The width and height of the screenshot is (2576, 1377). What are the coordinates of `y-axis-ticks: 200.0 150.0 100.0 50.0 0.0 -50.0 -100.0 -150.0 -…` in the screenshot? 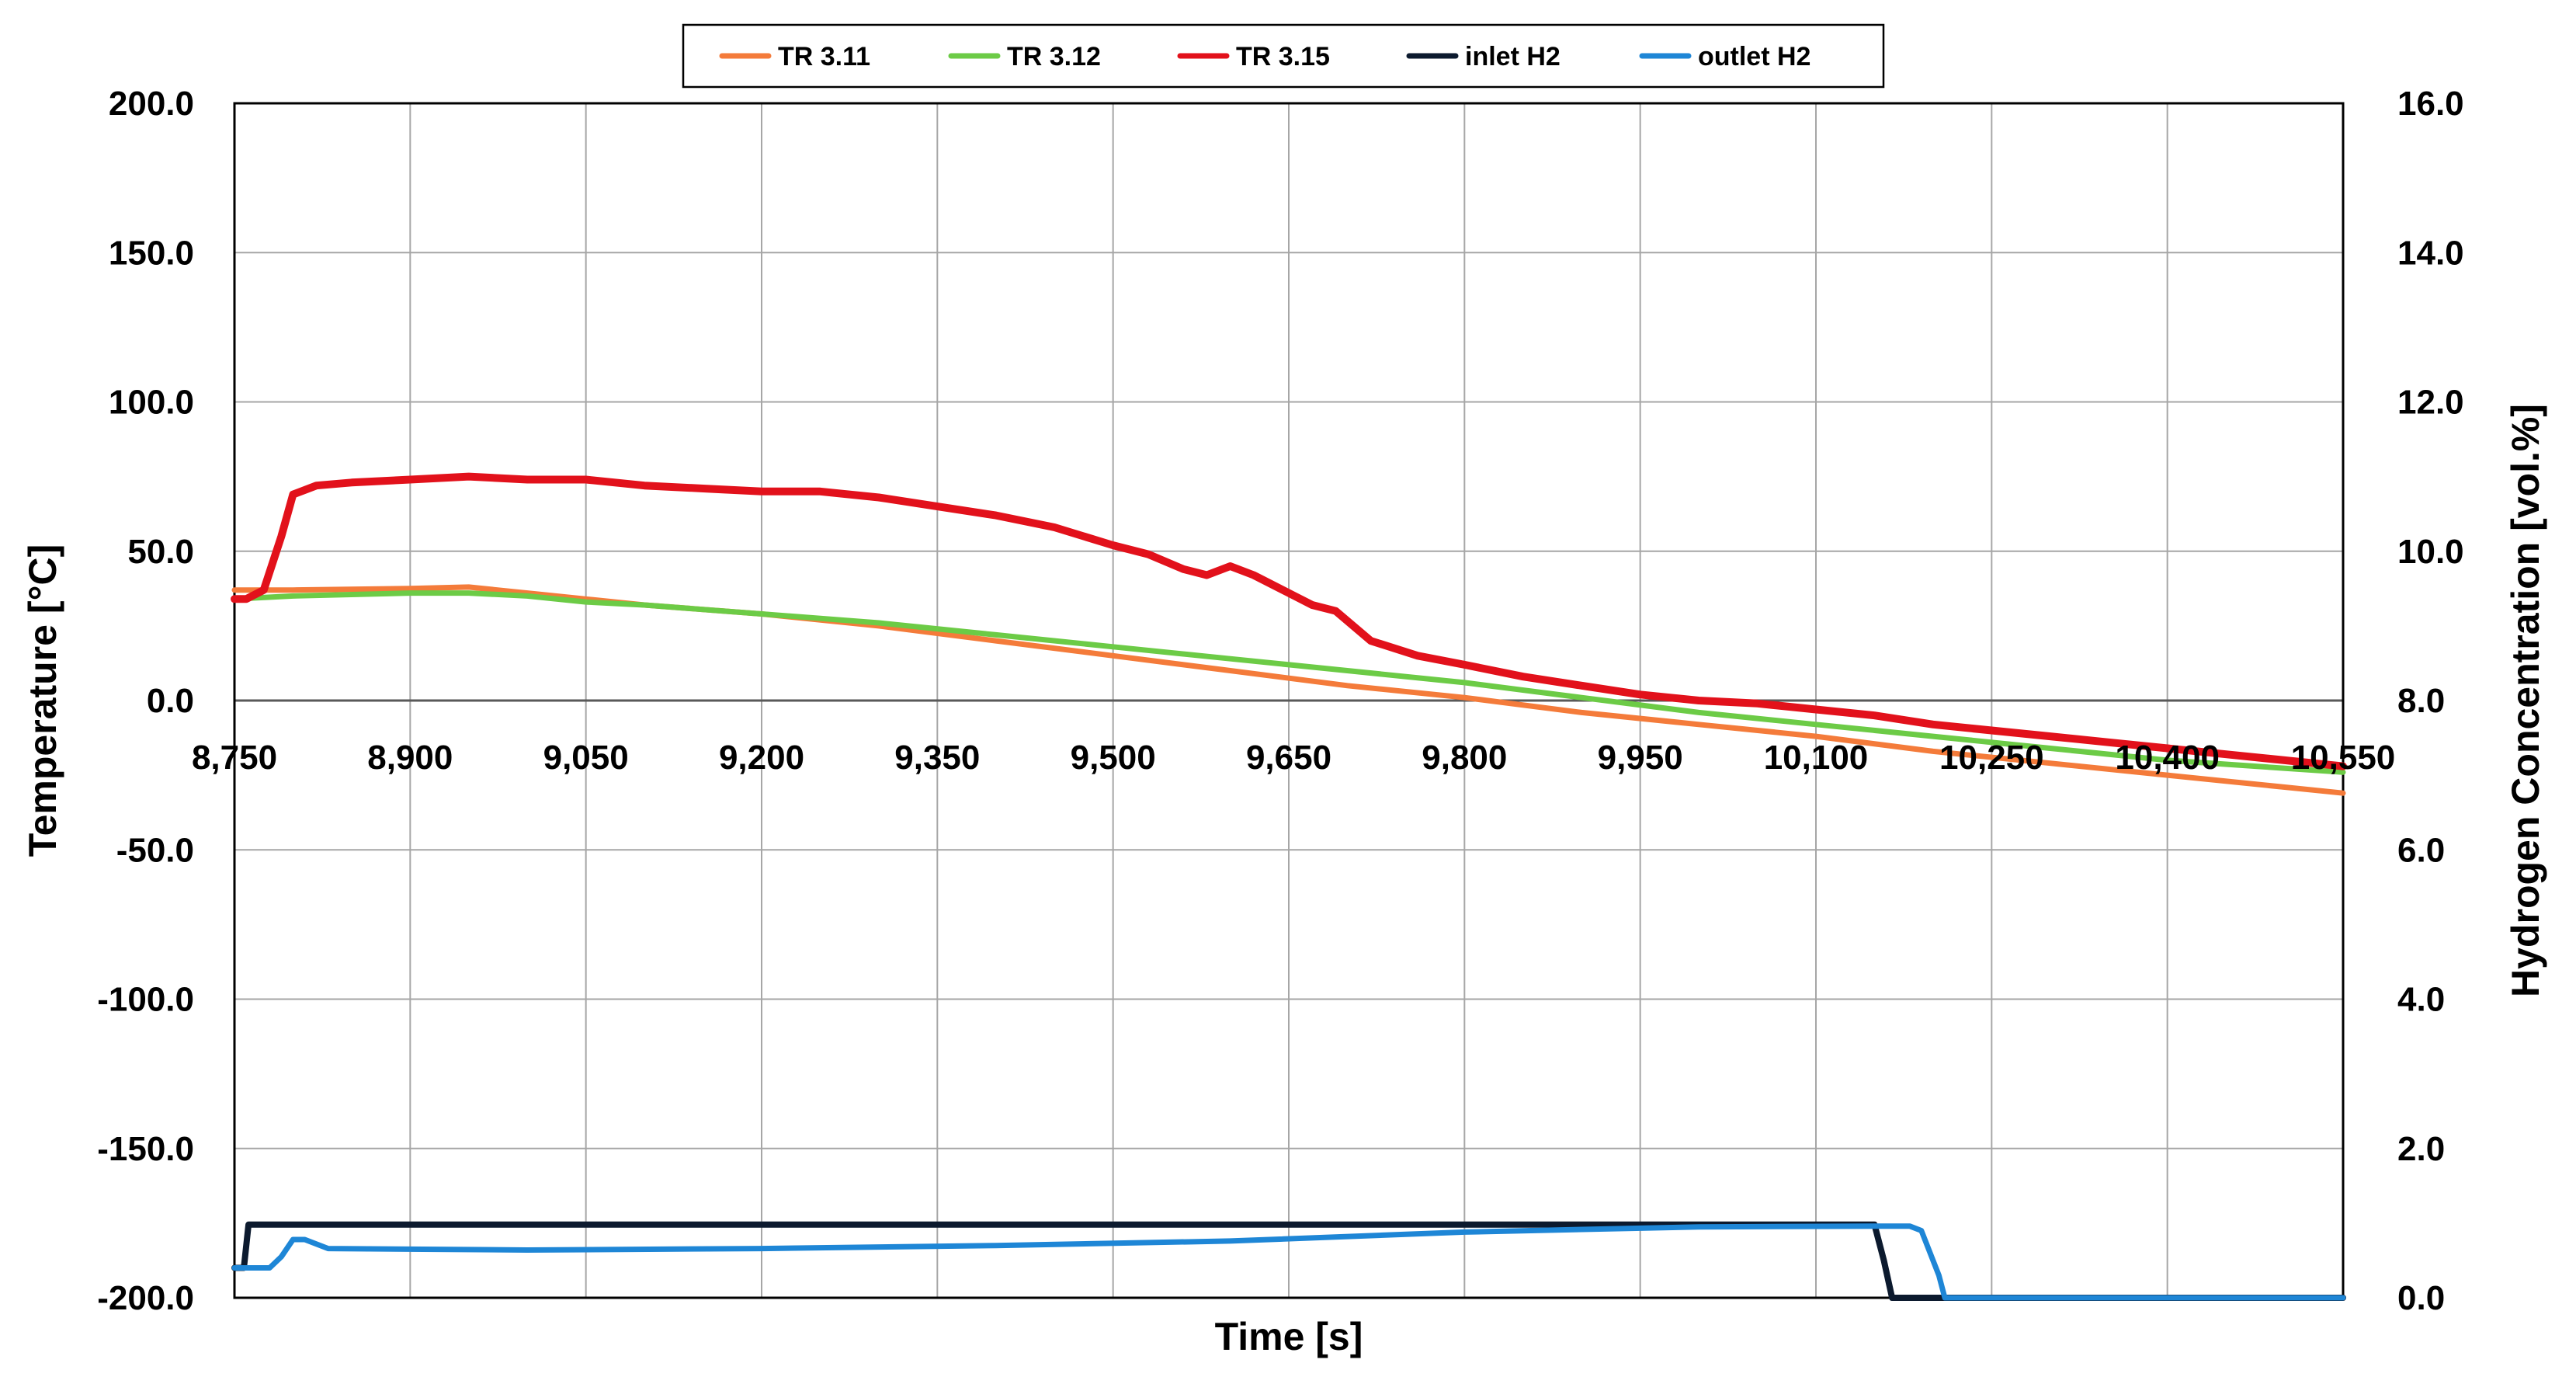 It's located at (145, 701).